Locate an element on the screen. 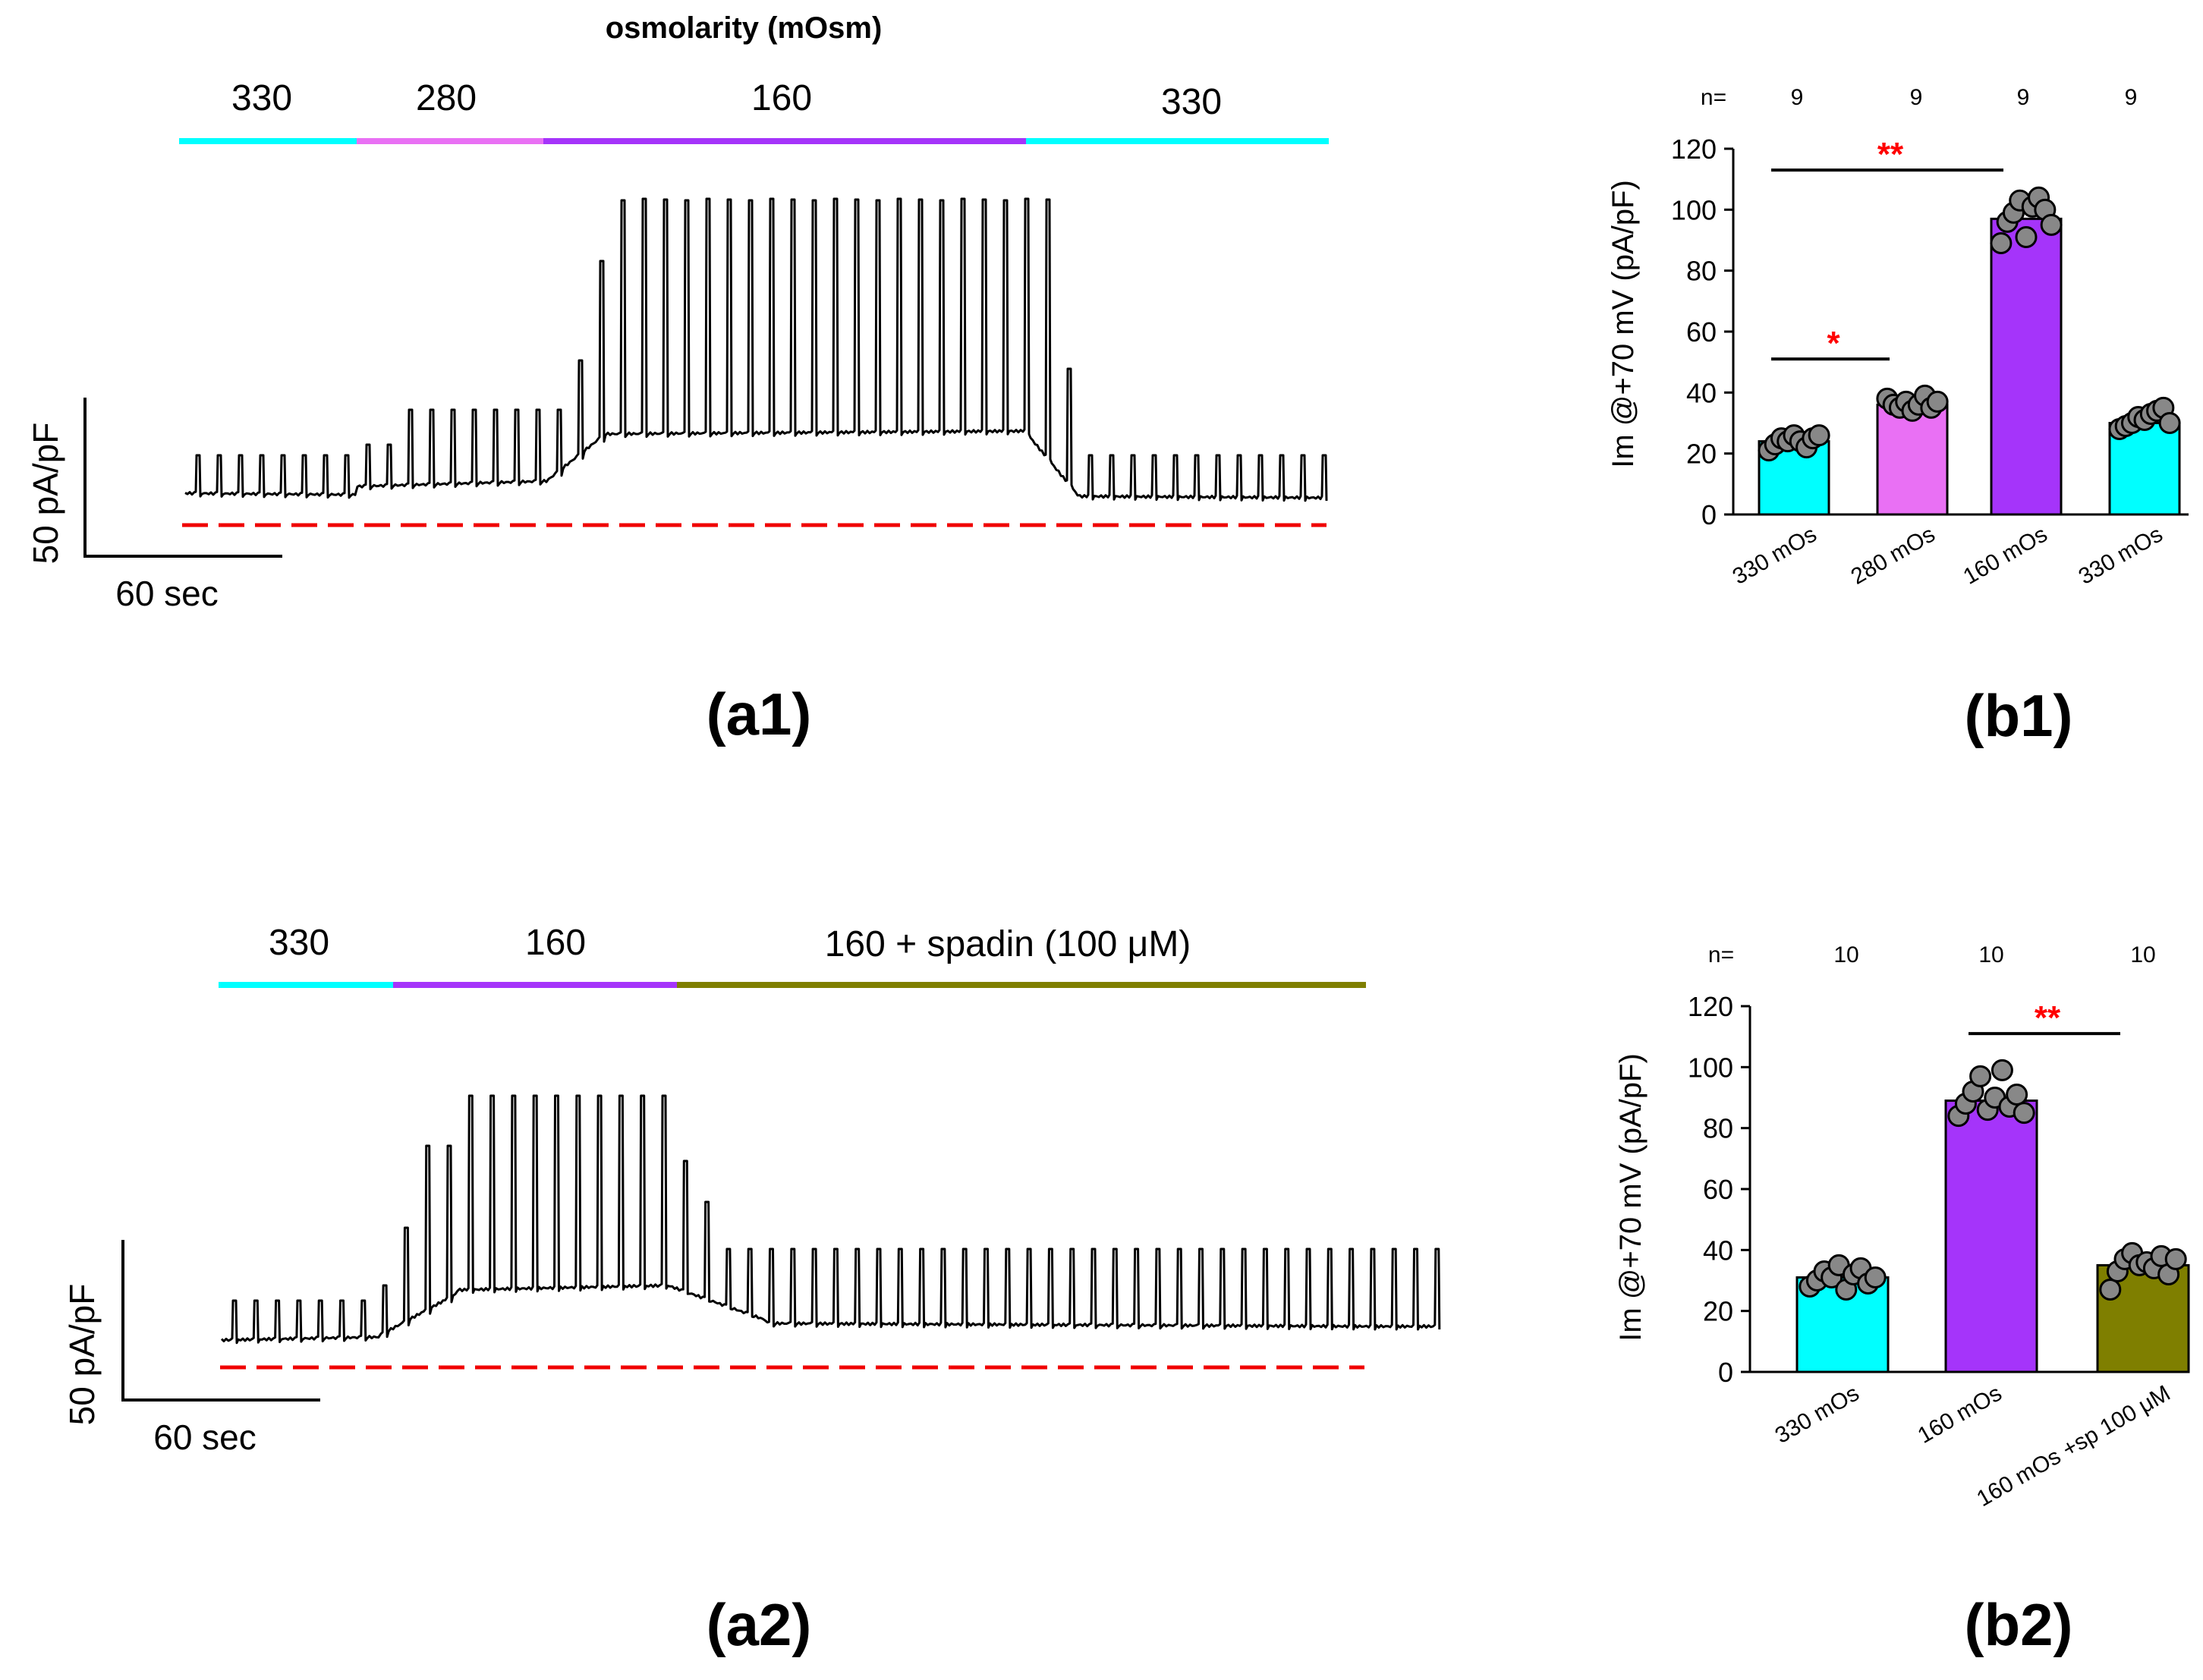 Image resolution: width=2203 pixels, height=1680 pixels. a1-label-330-start: 330 is located at coordinates (261, 98).